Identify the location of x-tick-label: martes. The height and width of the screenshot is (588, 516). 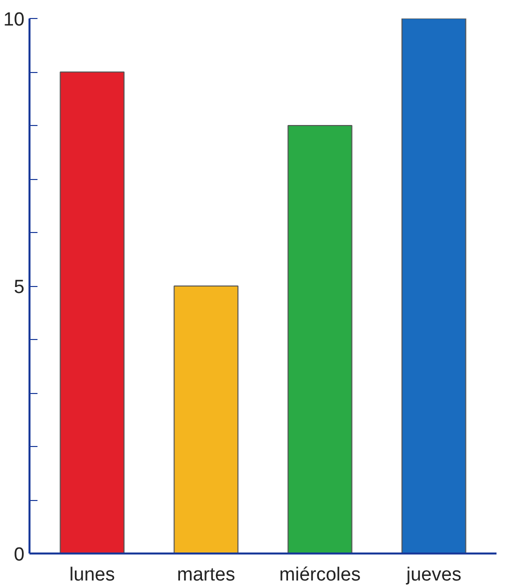
(206, 575).